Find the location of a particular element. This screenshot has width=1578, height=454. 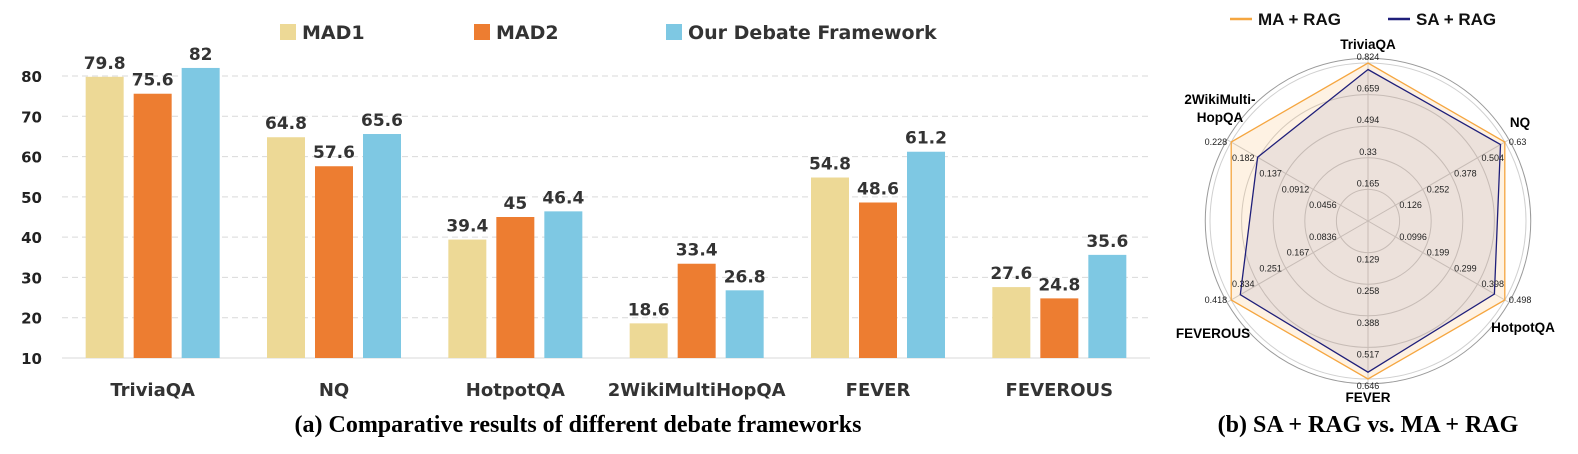

radar-tick-label: 0.418 is located at coordinates (1216, 300).